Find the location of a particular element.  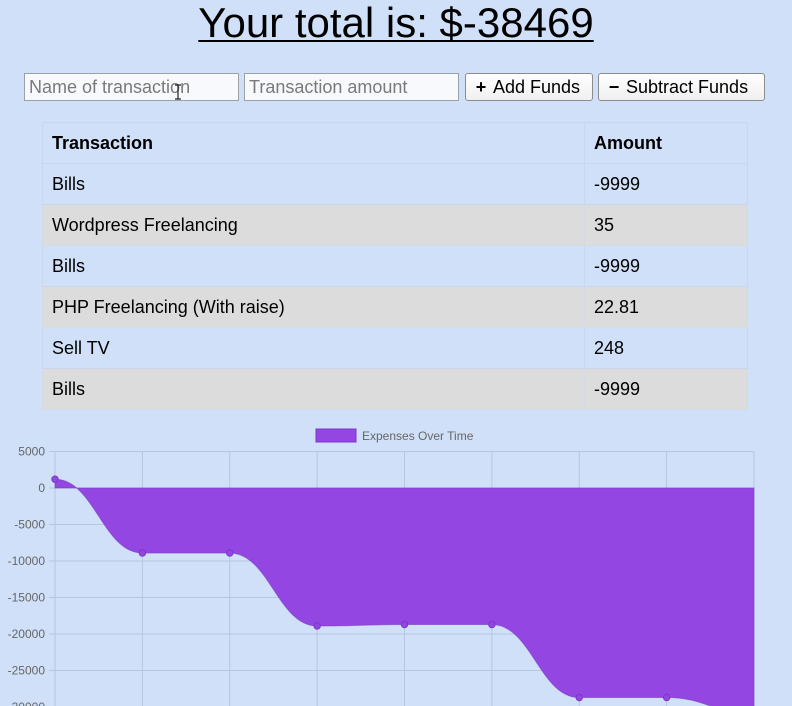

add-funds-label: Add Funds is located at coordinates (537, 86).